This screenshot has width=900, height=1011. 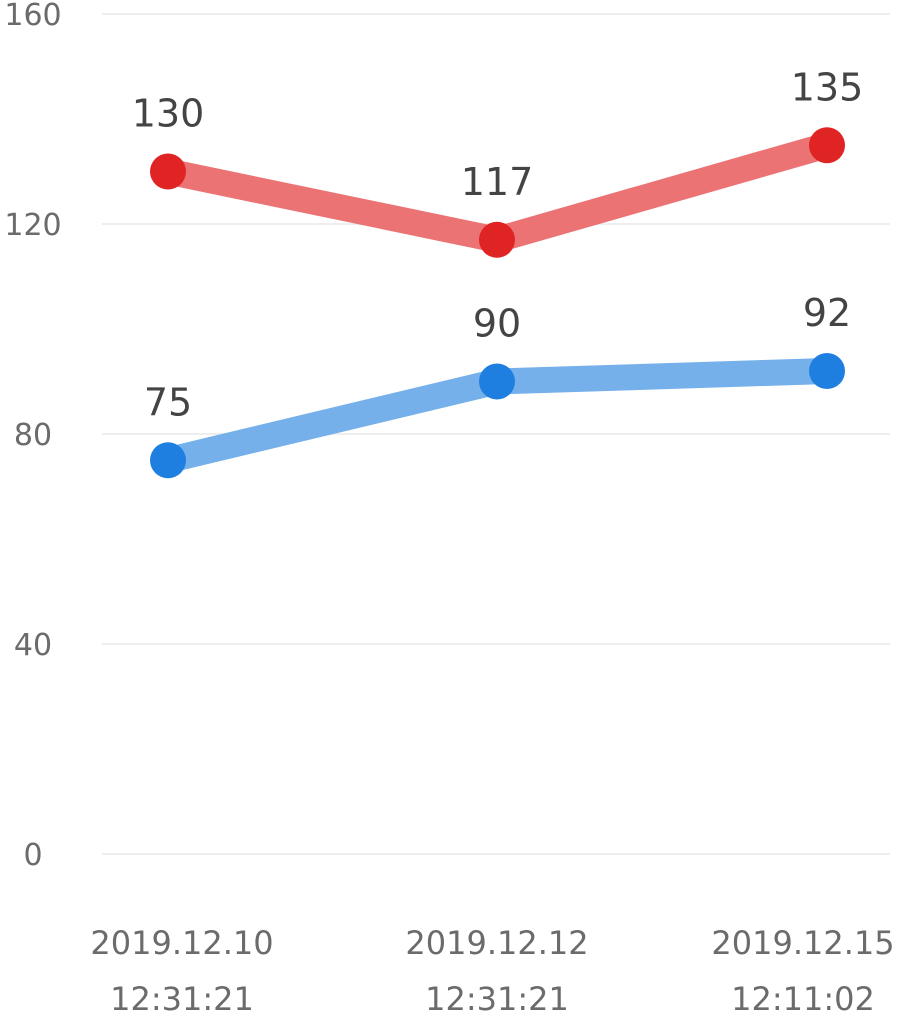 What do you see at coordinates (827, 313) in the screenshot?
I see `data-label: 92` at bounding box center [827, 313].